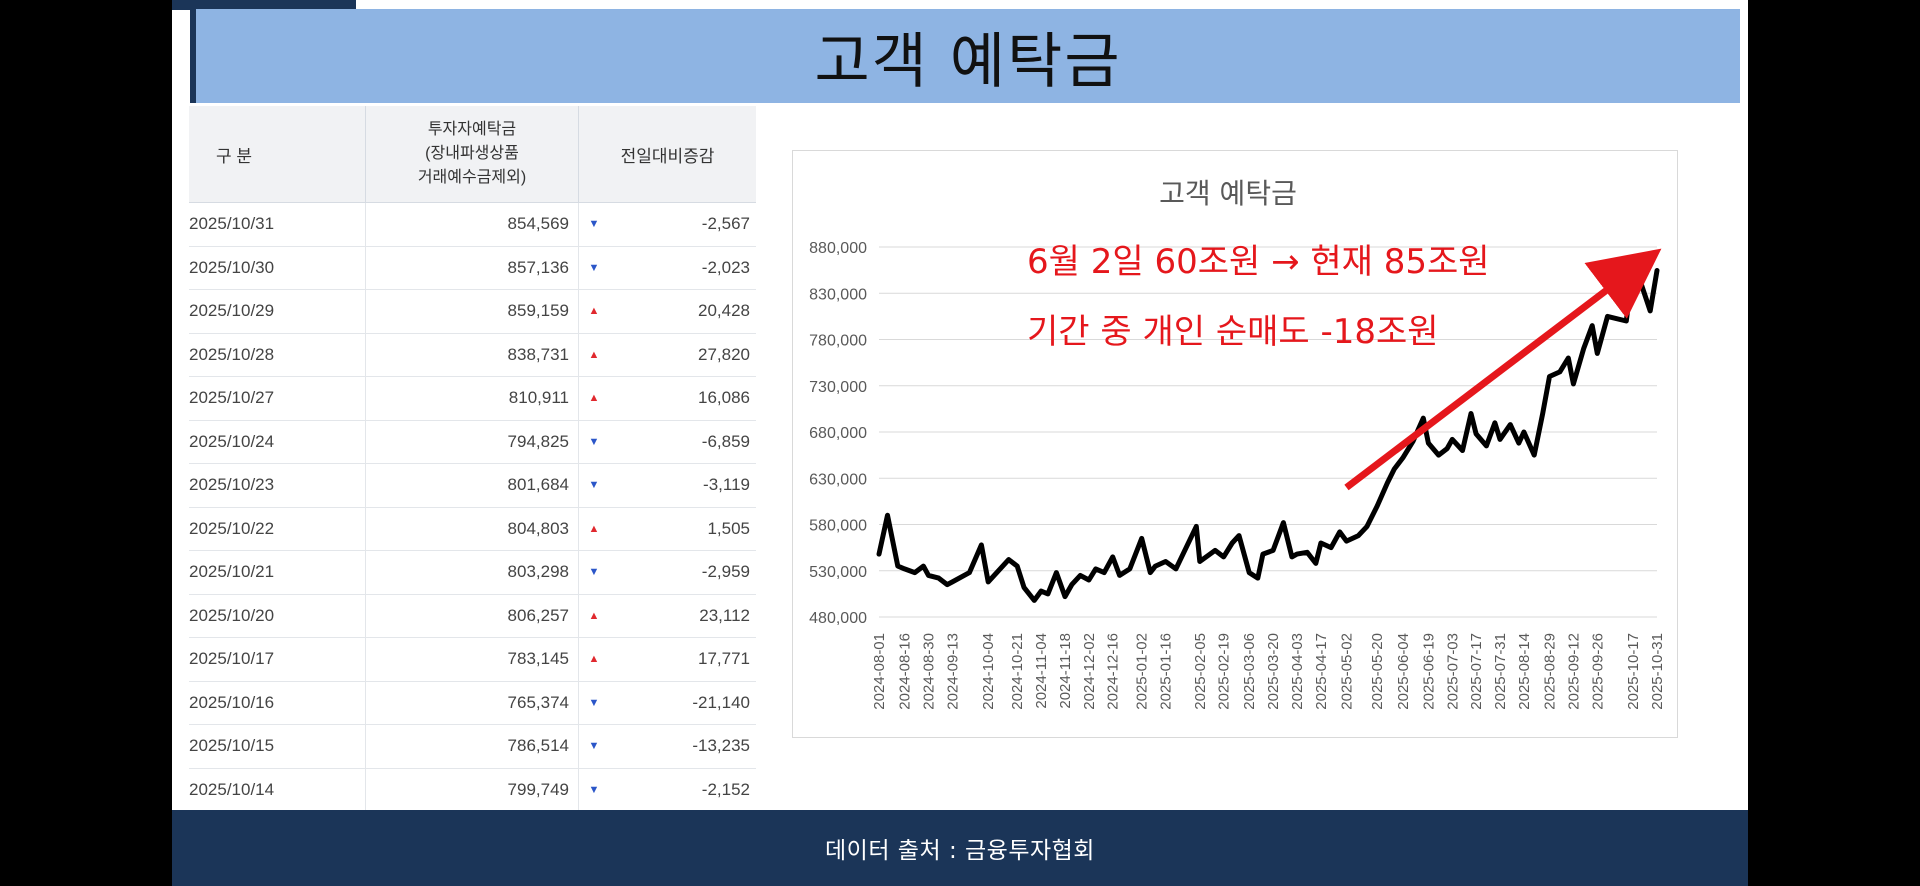  I want to click on x-tick-label: 2025-03-06, so click(1249, 671).